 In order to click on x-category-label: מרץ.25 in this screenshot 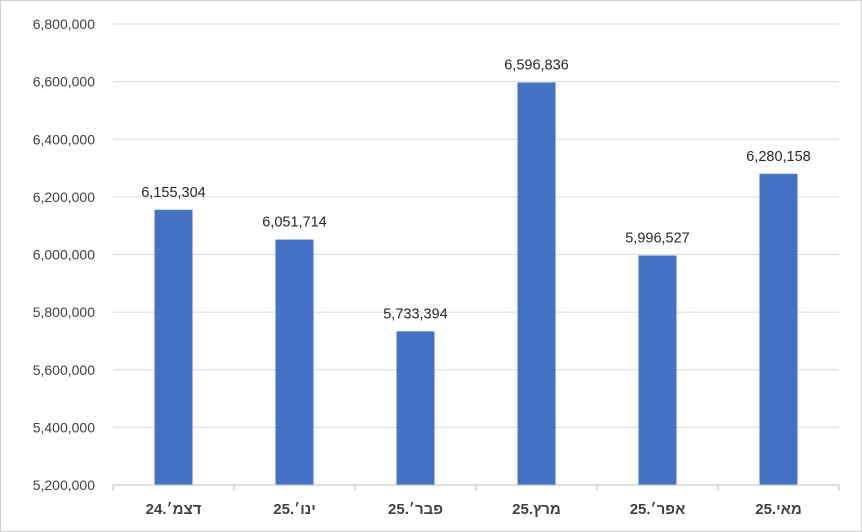, I will do `click(536, 509)`.